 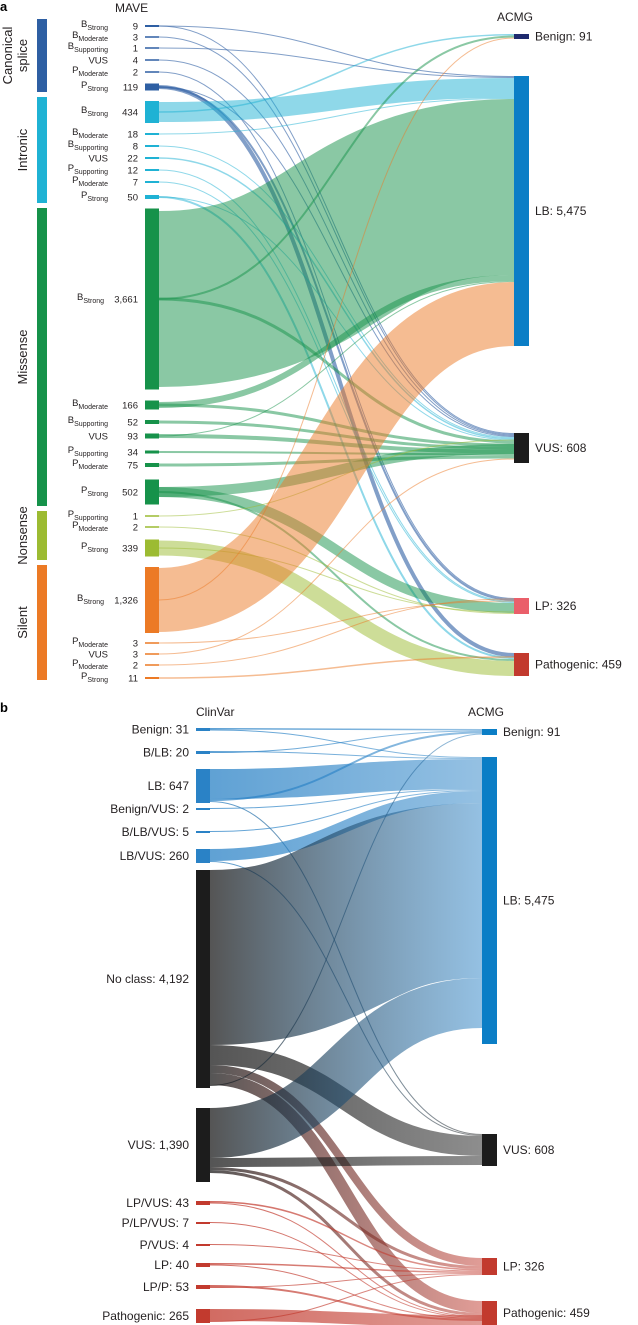 What do you see at coordinates (156, 832) in the screenshot?
I see `clinvar-label-b-lb-vus-5: B/LB/VUS: 5` at bounding box center [156, 832].